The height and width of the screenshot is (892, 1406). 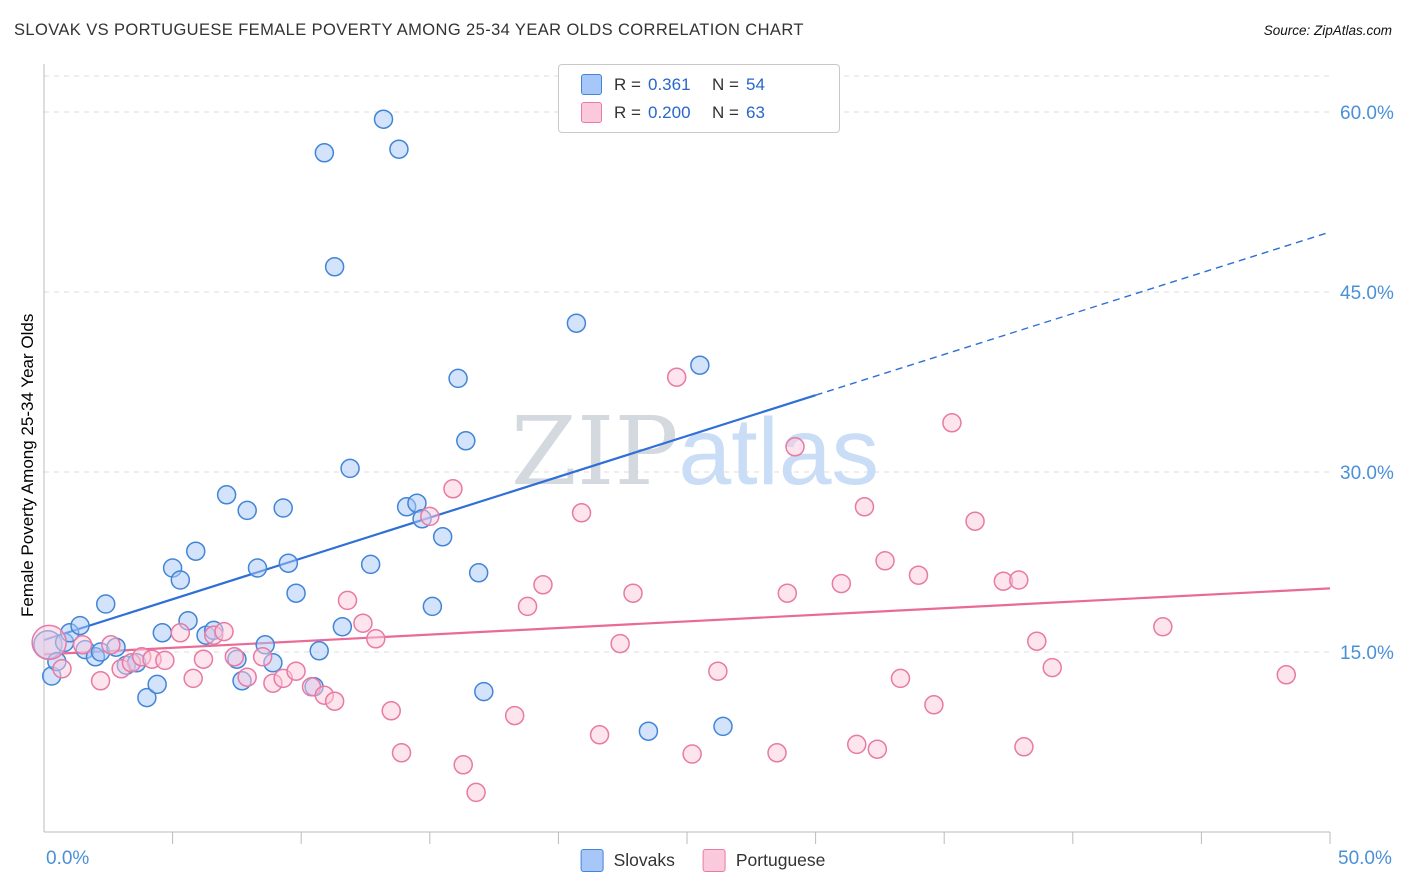 I want to click on correlation-legend: R = 0.361 N = 54 R = 0.200 N = 63, so click(x=699, y=98).